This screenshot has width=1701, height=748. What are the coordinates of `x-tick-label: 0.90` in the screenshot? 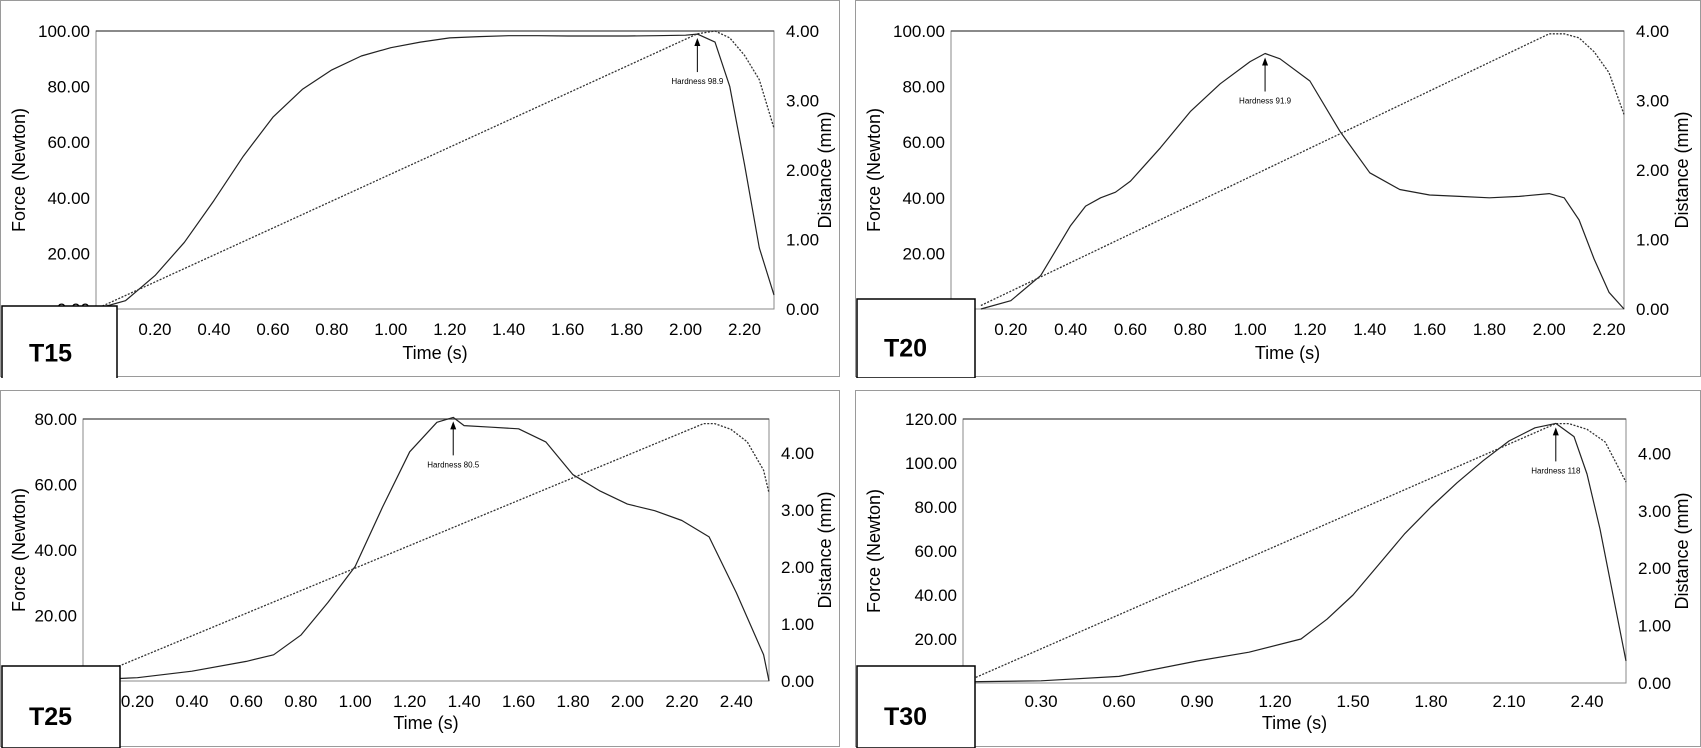 It's located at (1196, 701).